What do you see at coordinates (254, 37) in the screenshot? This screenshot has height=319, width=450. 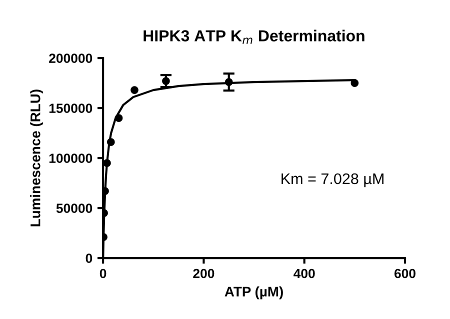 I see `chart-title: HIPK3 ATP K$_{m}$ Determination` at bounding box center [254, 37].